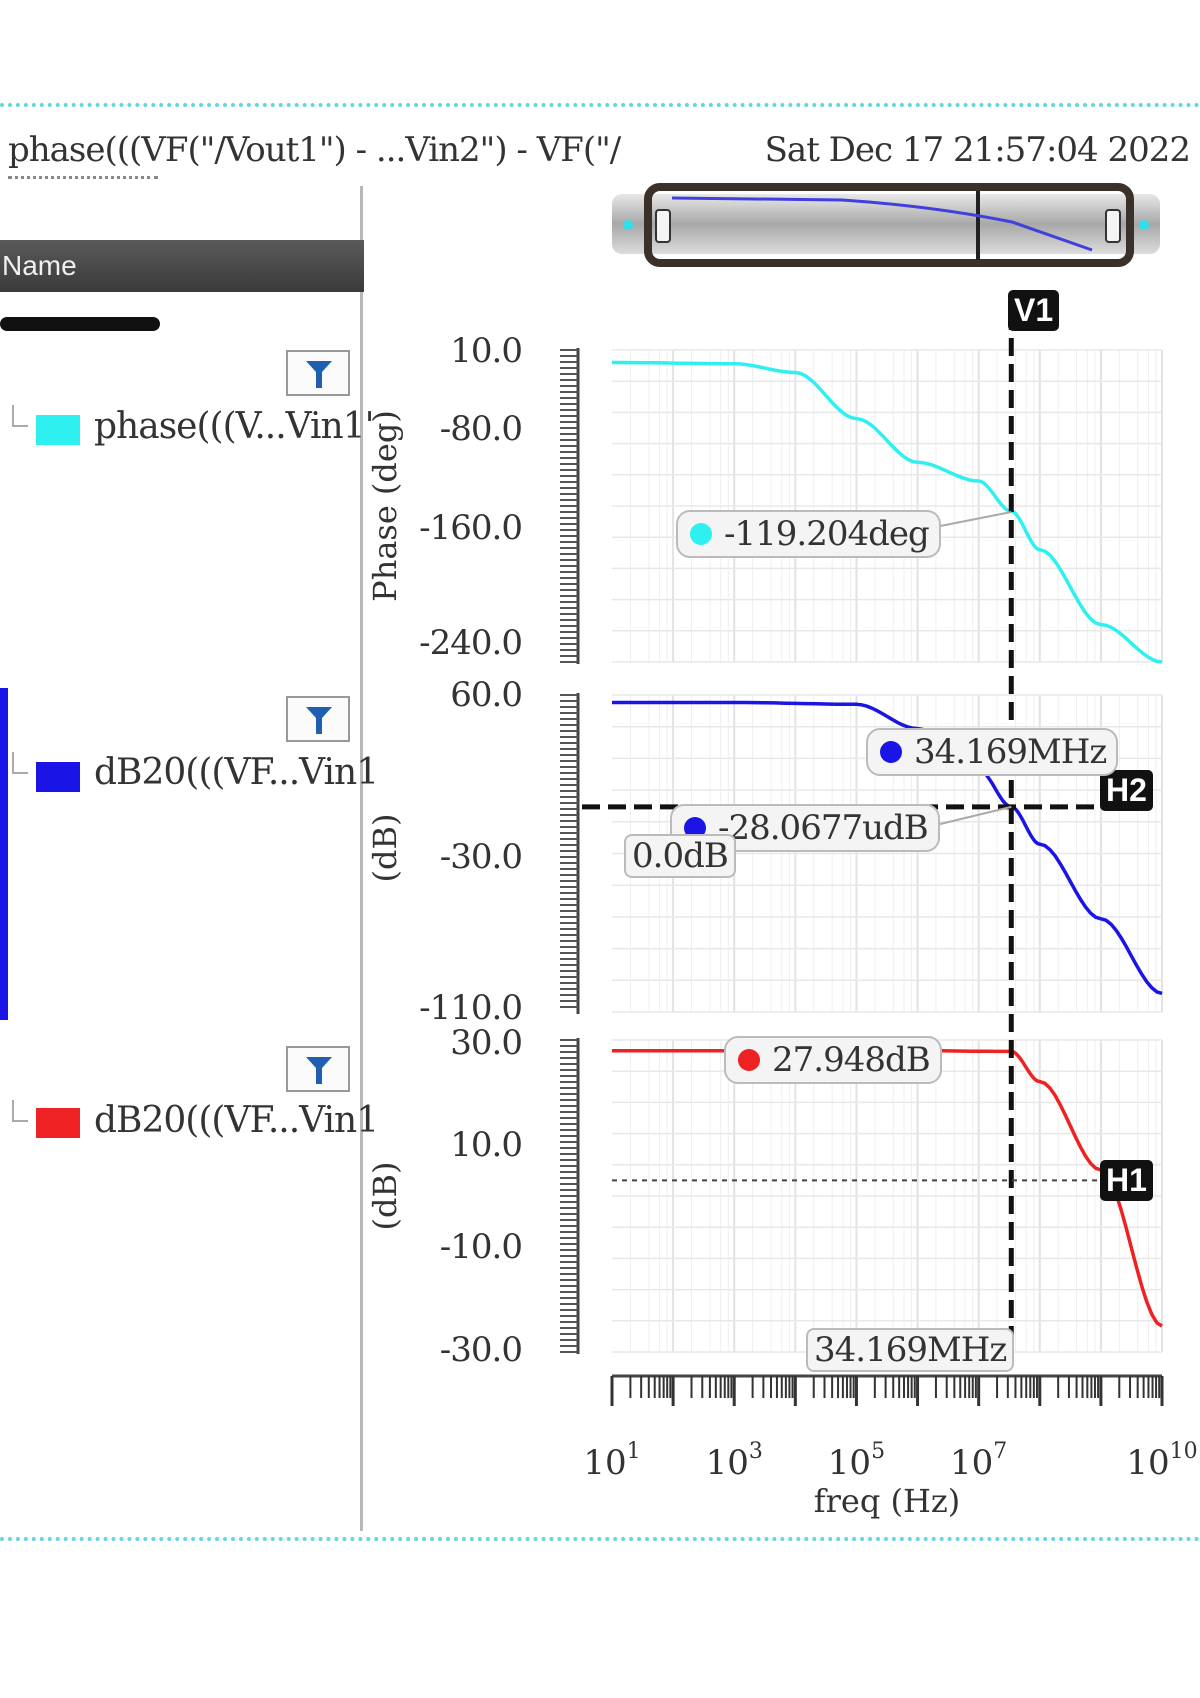 The width and height of the screenshot is (1200, 1698). What do you see at coordinates (600, 1539) in the screenshot?
I see `bottom-dashed-border` at bounding box center [600, 1539].